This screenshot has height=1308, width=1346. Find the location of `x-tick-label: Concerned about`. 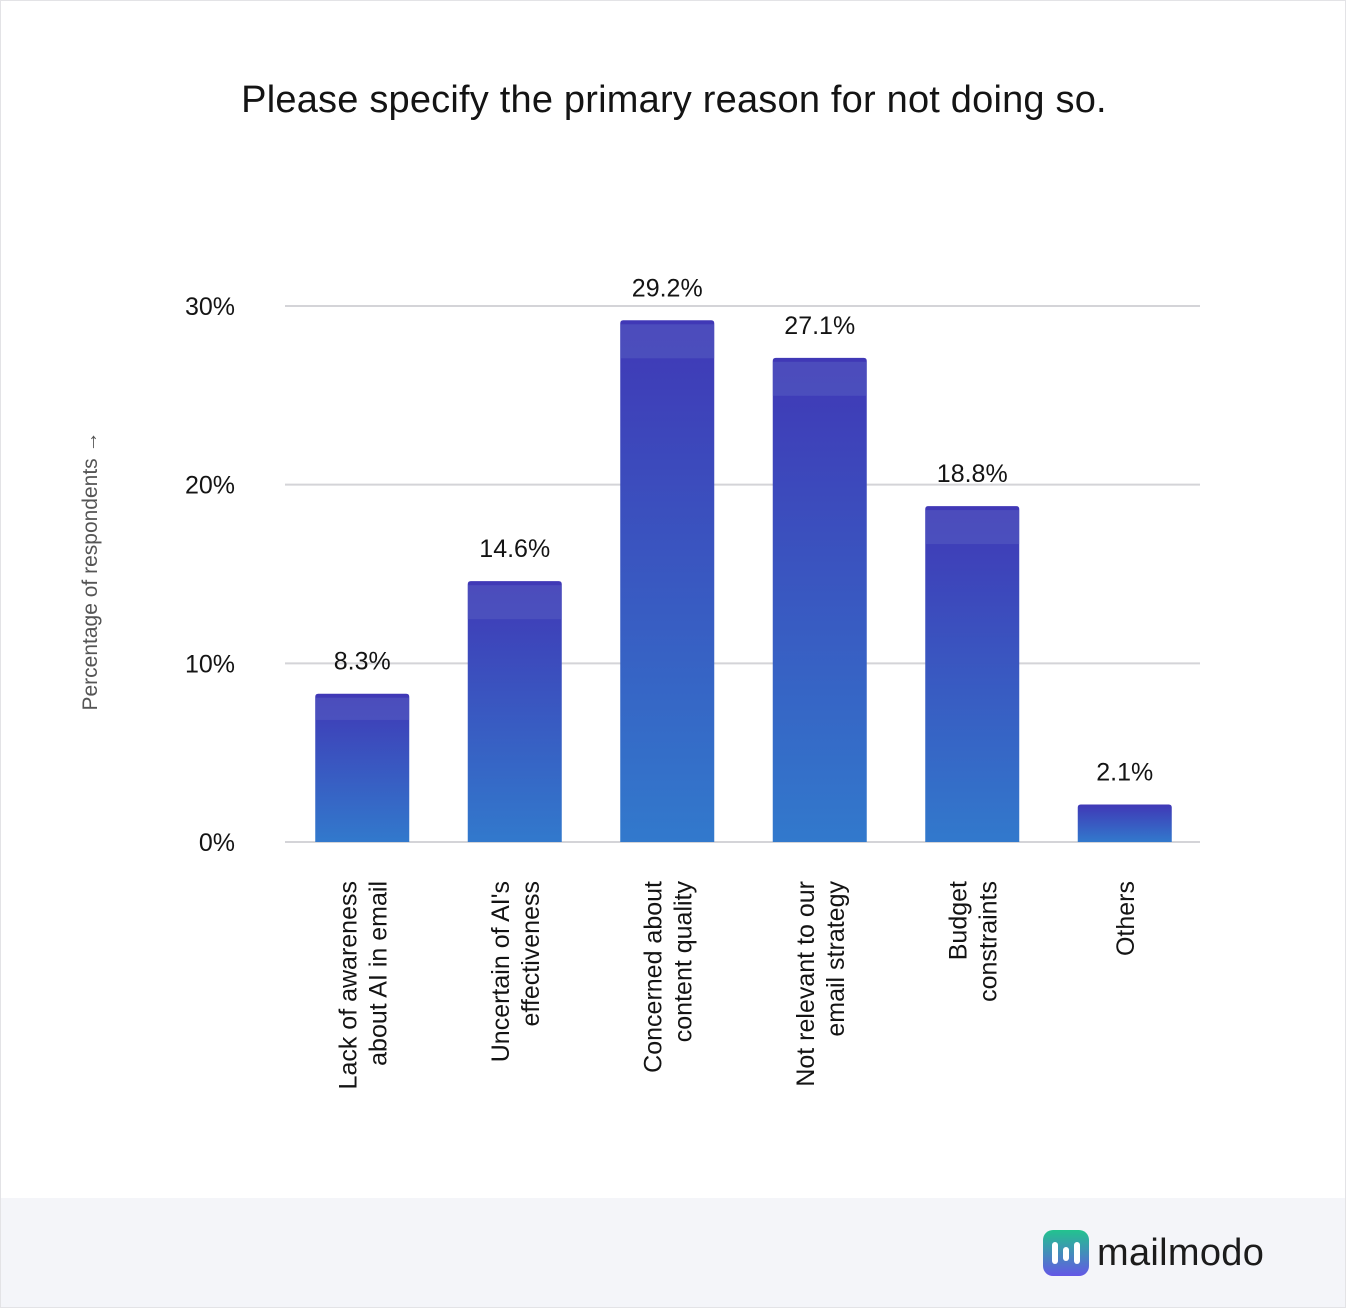

x-tick-label: Concerned about is located at coordinates (653, 977).